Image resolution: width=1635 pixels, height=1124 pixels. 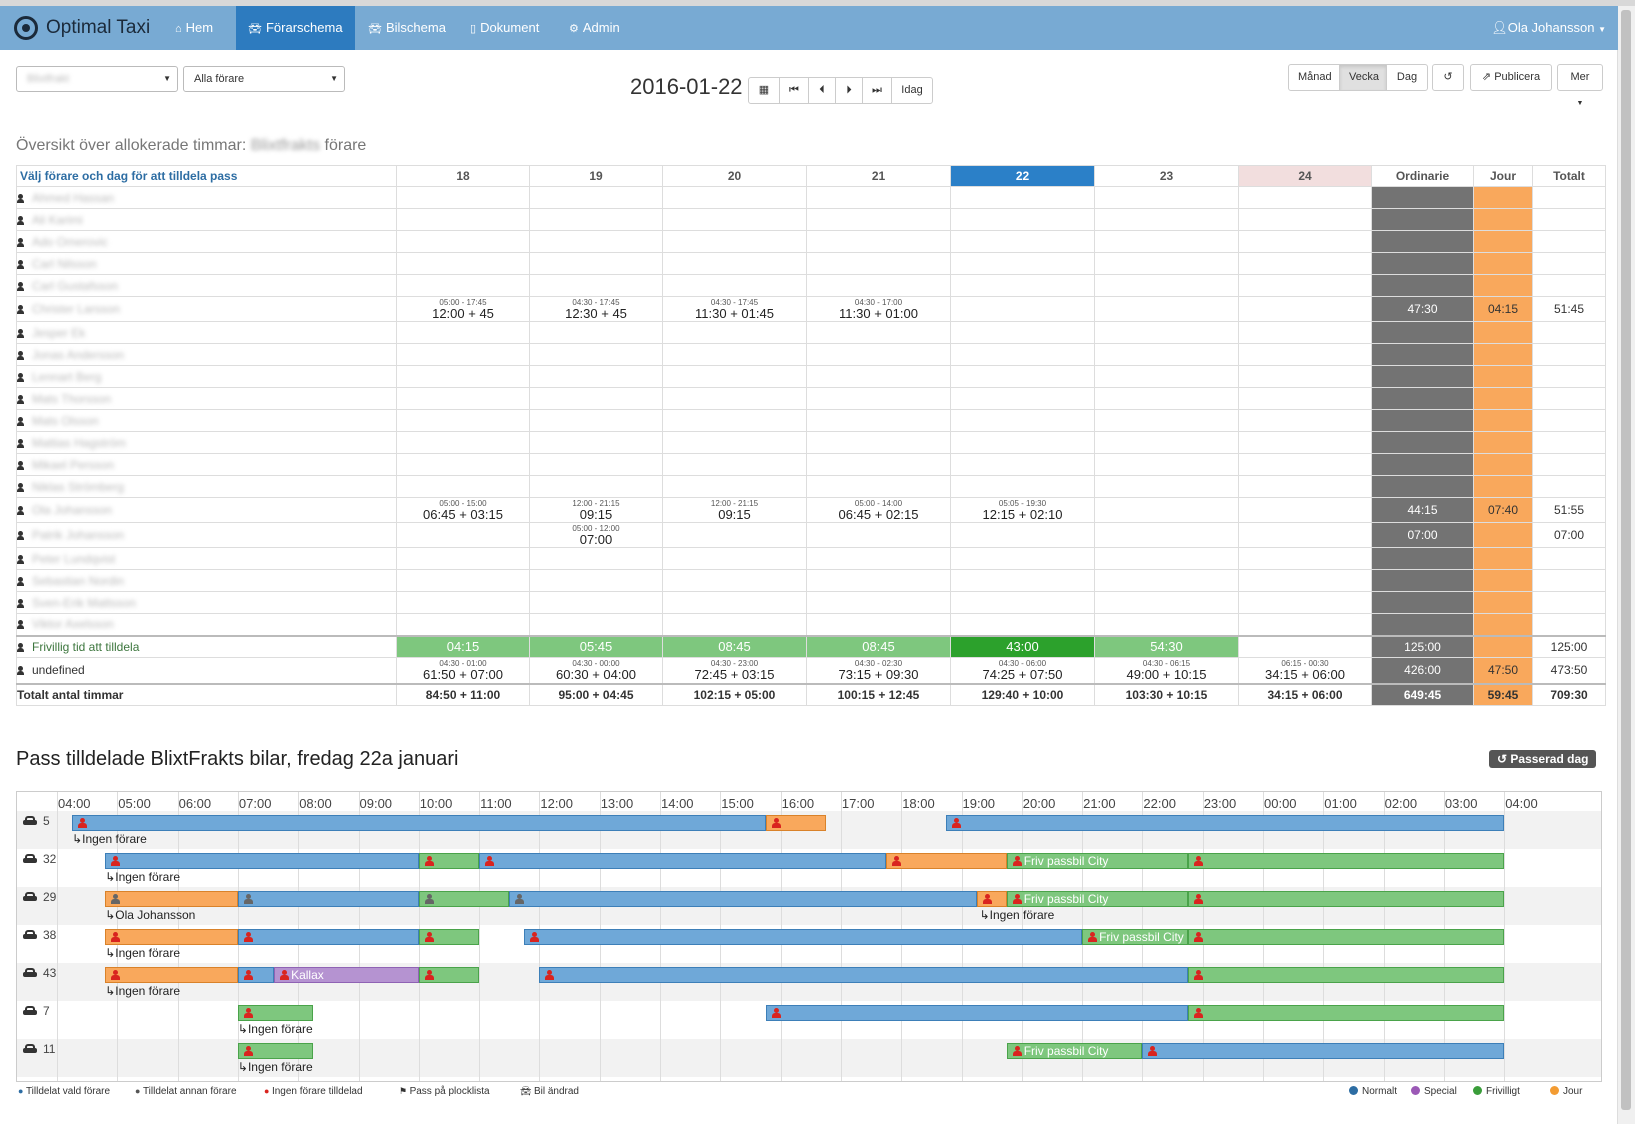 I want to click on driver-name-cell: Ola Johansson, so click(x=206, y=510).